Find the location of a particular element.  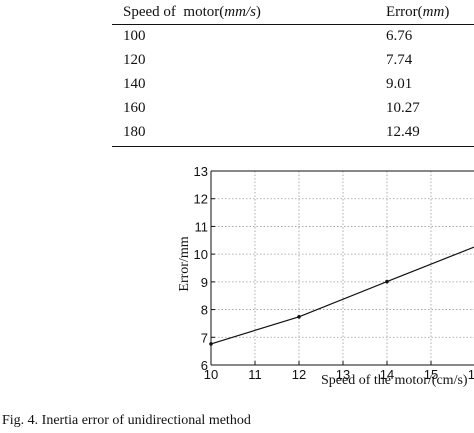

table-cell-speed: 140 is located at coordinates (134, 84).